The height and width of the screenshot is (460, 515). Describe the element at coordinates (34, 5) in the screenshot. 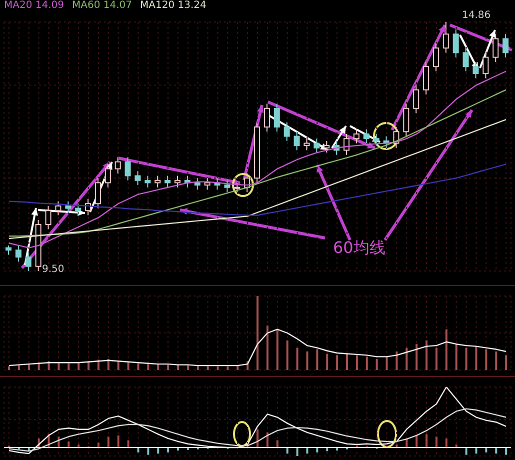

I see `text: MA20 14.09` at that location.